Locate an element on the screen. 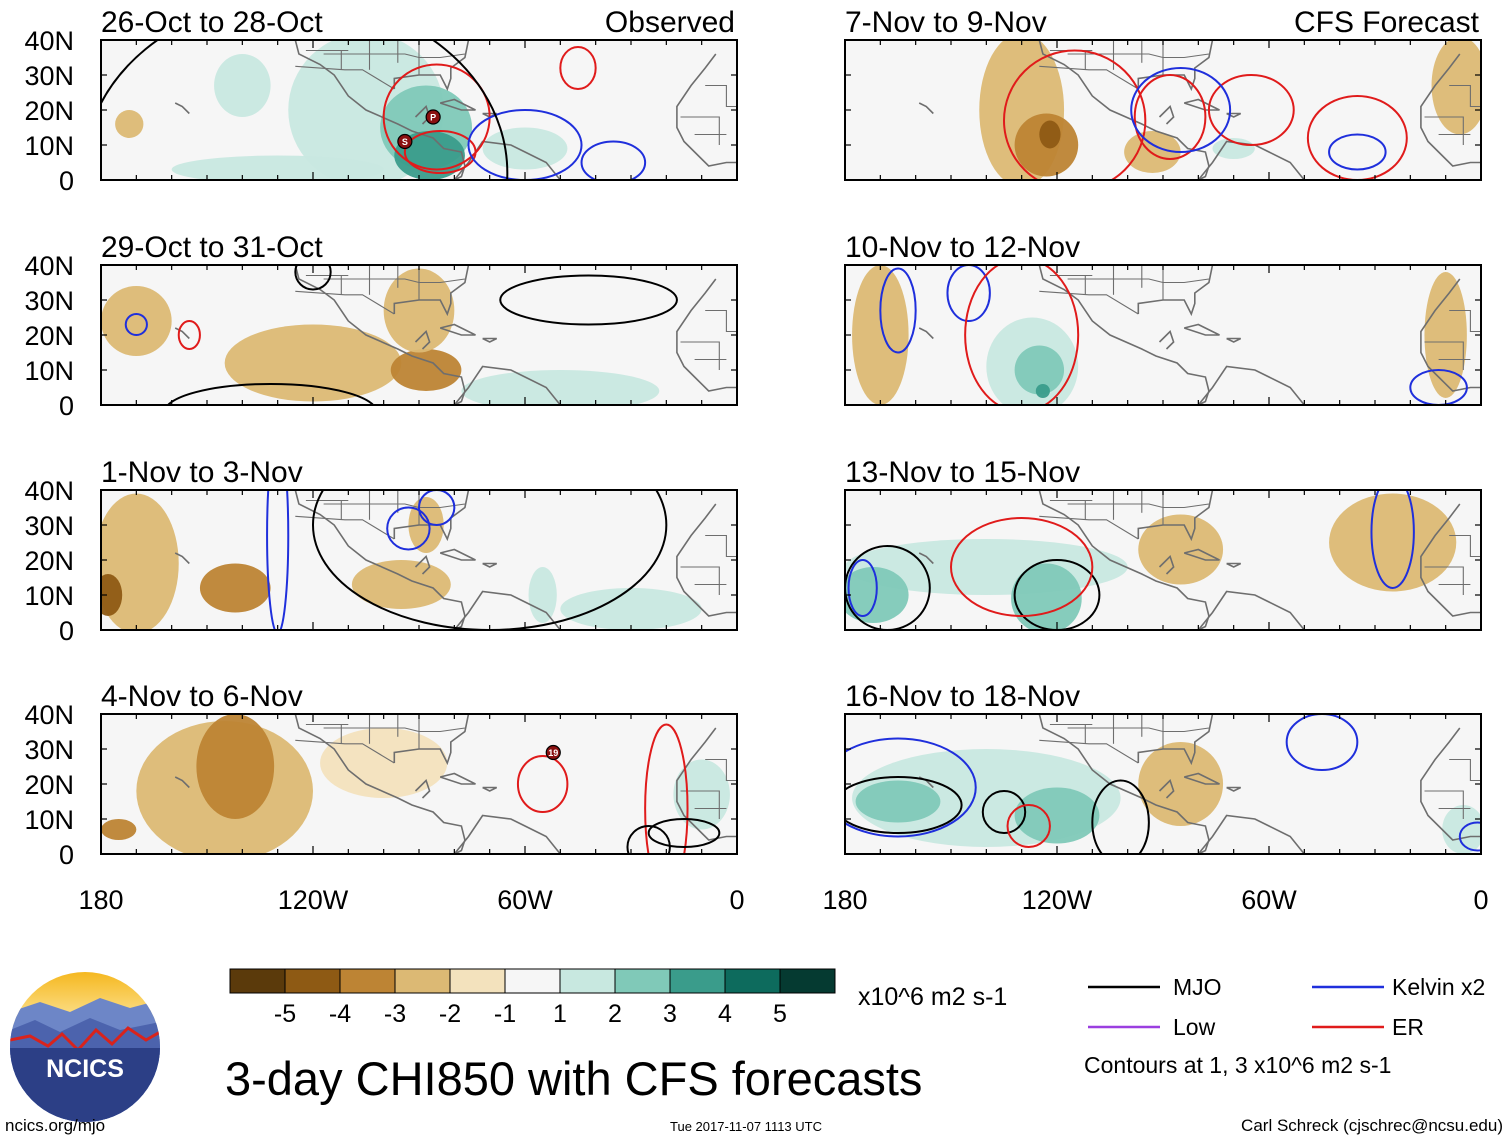 The image size is (1510, 1141). panel-title: 4-Nov to 6-Nov is located at coordinates (202, 696).